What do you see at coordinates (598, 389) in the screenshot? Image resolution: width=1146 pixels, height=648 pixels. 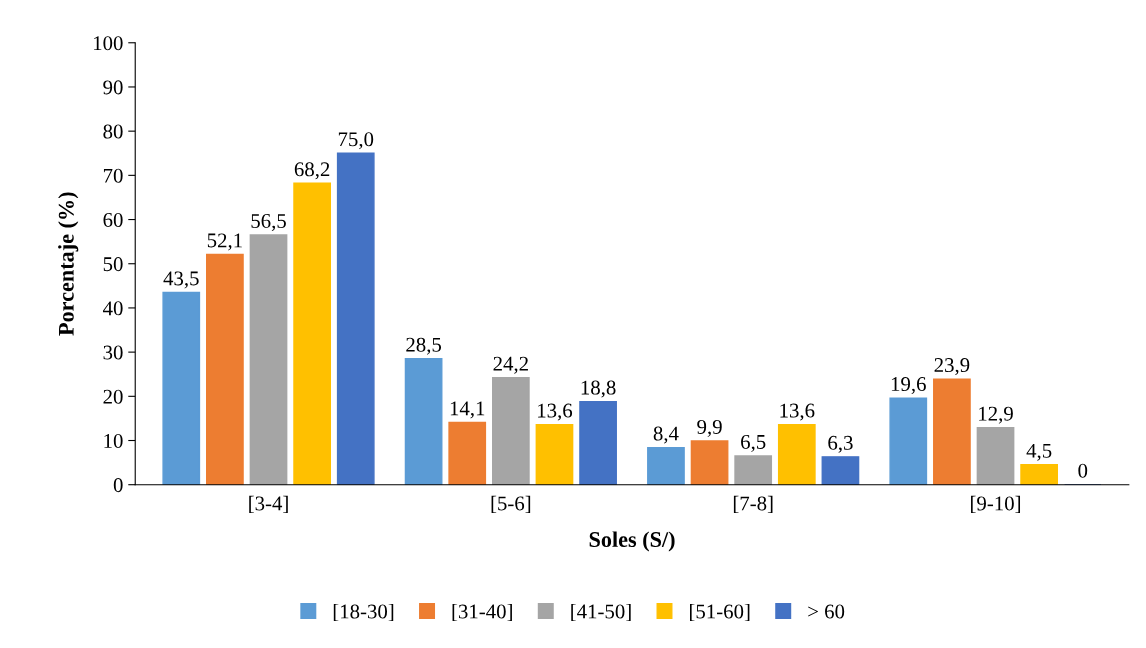 I see `data-label: 18,8` at bounding box center [598, 389].